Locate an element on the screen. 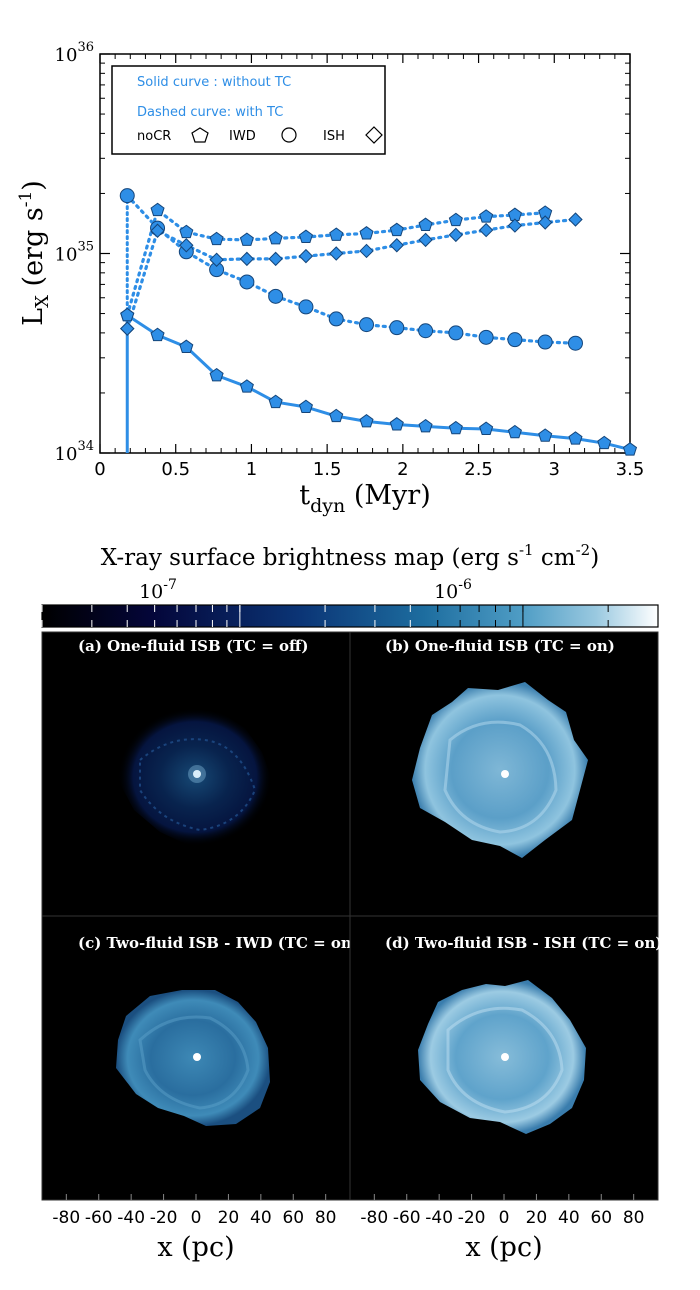 This screenshot has height=1290, width=700. legend-box is located at coordinates (248, 110).